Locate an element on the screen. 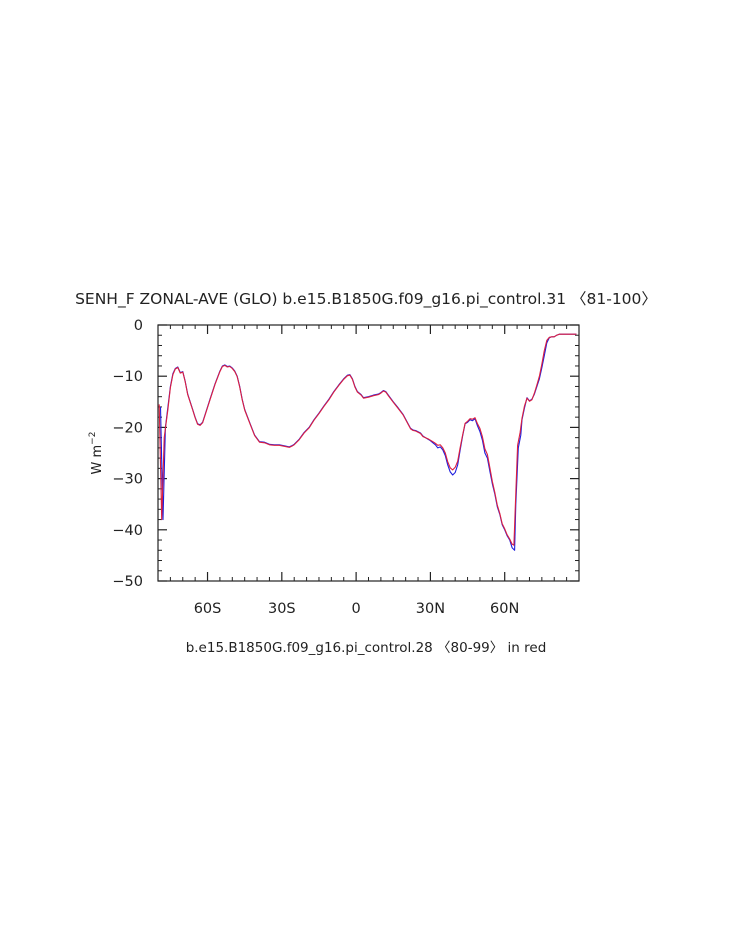 The image size is (733, 945). x-tick-label: 0 is located at coordinates (356, 609).